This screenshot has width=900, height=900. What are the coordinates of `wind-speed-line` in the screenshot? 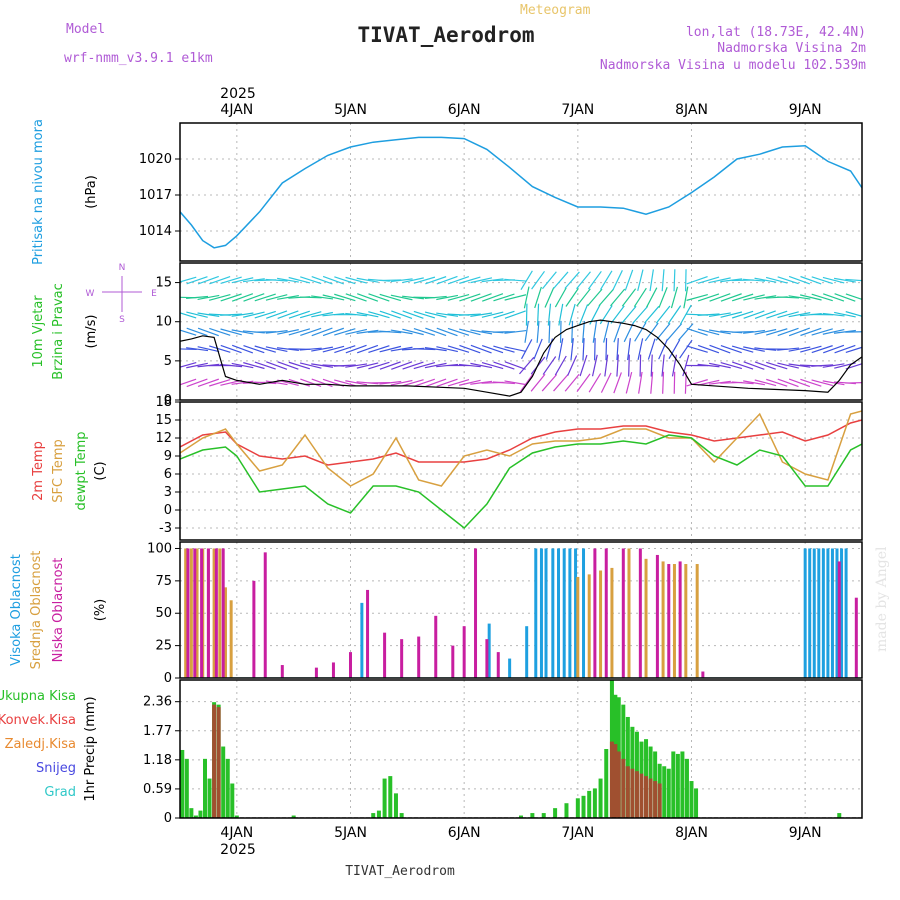 It's located at (521, 358).